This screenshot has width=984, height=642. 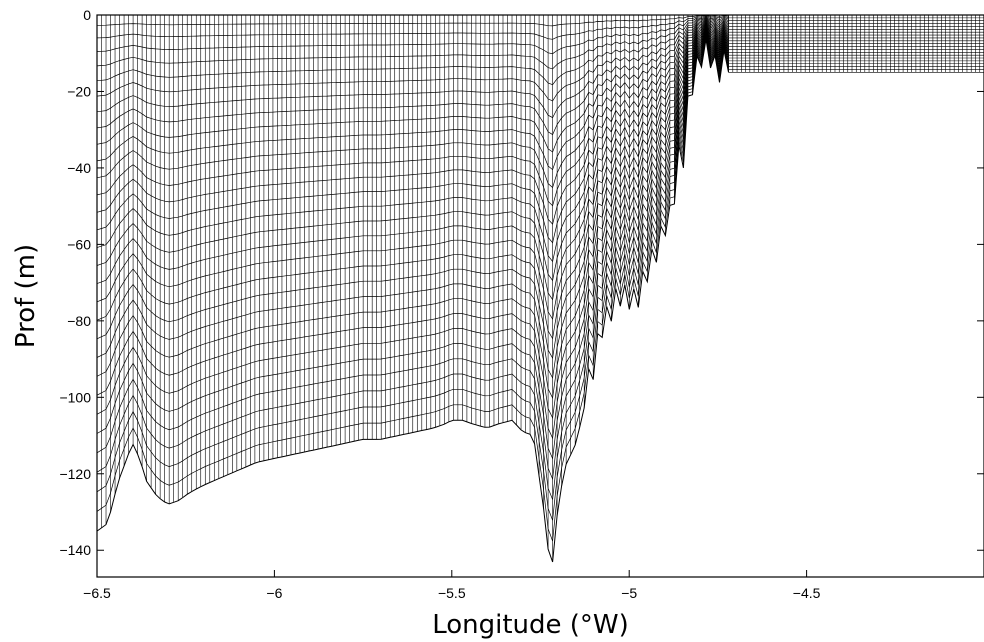 I want to click on y-tick-label: 0, so click(x=87, y=15).